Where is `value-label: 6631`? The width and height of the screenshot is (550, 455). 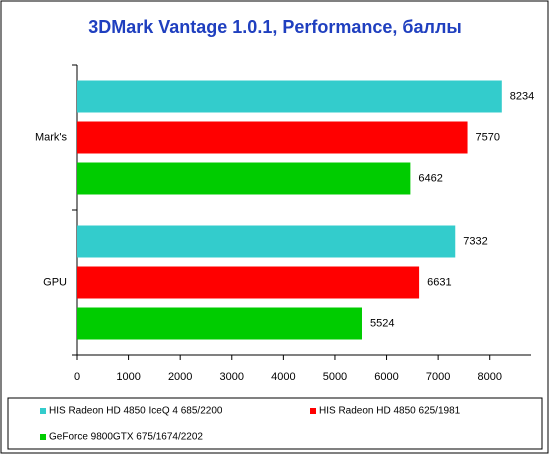
value-label: 6631 is located at coordinates (439, 282).